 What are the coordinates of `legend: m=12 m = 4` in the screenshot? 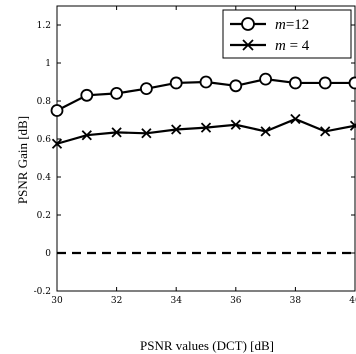 It's located at (287, 34).